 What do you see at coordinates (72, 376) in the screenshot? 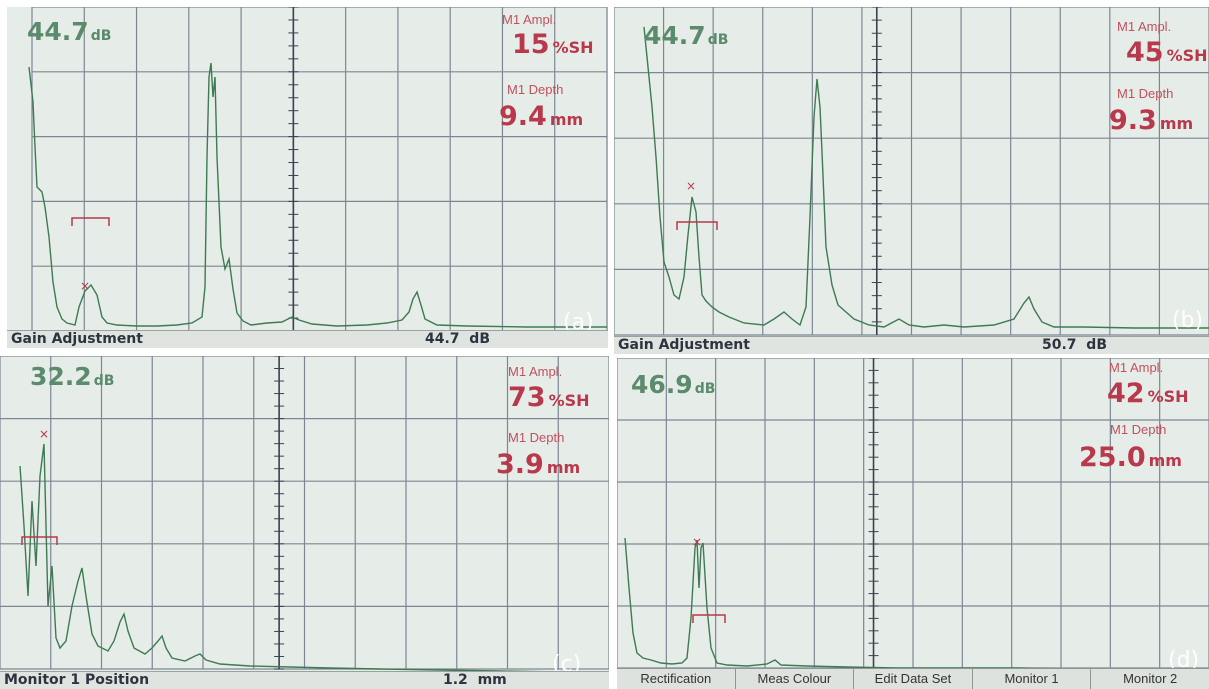
I see `gain-readout: 32.2 dB` at bounding box center [72, 376].